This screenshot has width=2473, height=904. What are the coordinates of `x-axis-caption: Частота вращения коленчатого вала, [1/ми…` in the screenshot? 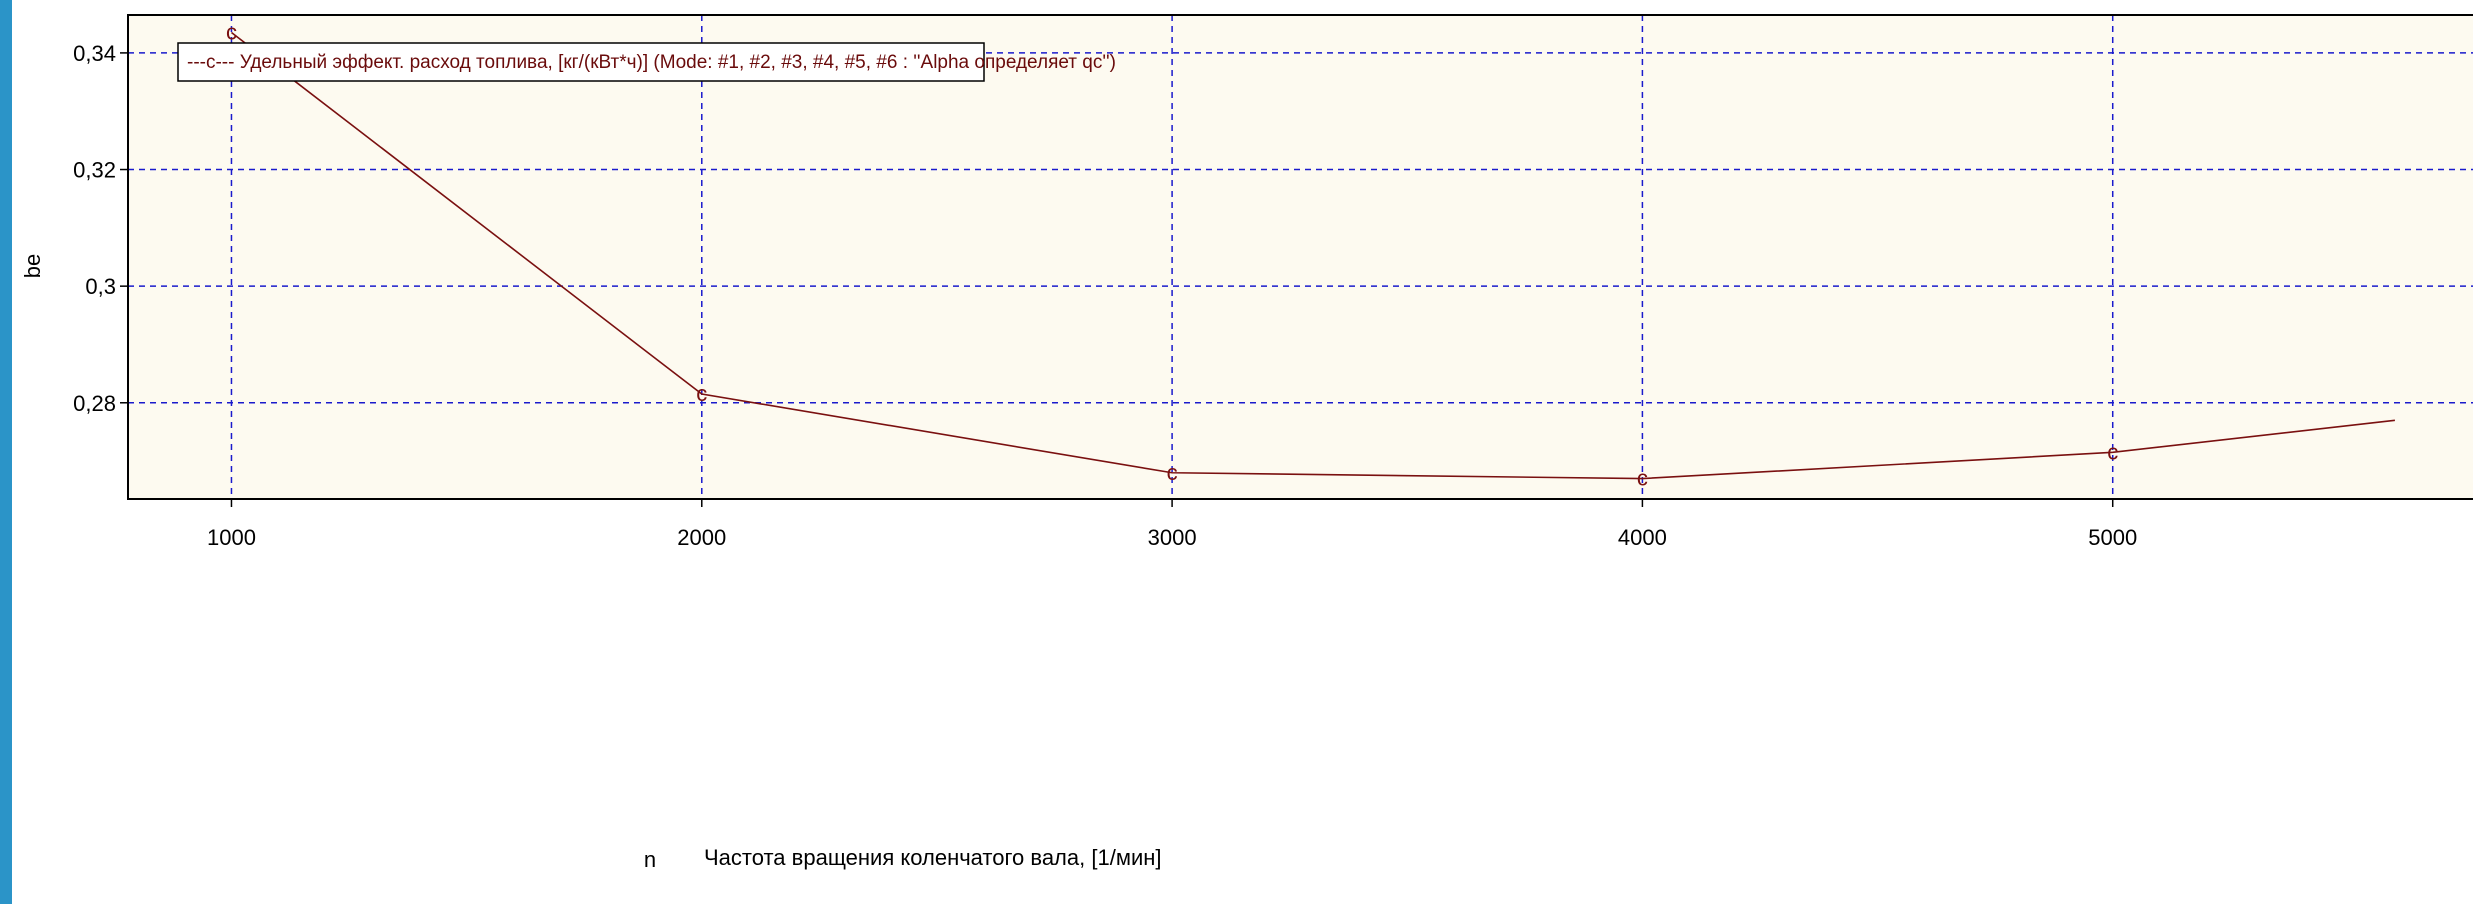 It's located at (933, 857).